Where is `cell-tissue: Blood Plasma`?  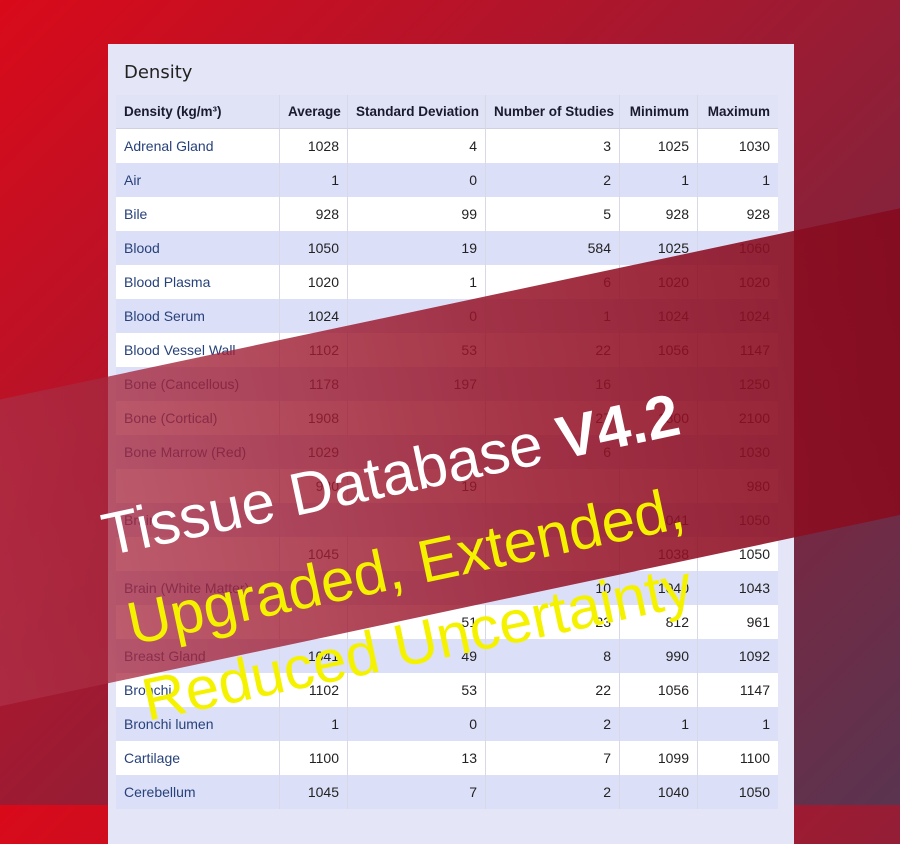 cell-tissue: Blood Plasma is located at coordinates (198, 282).